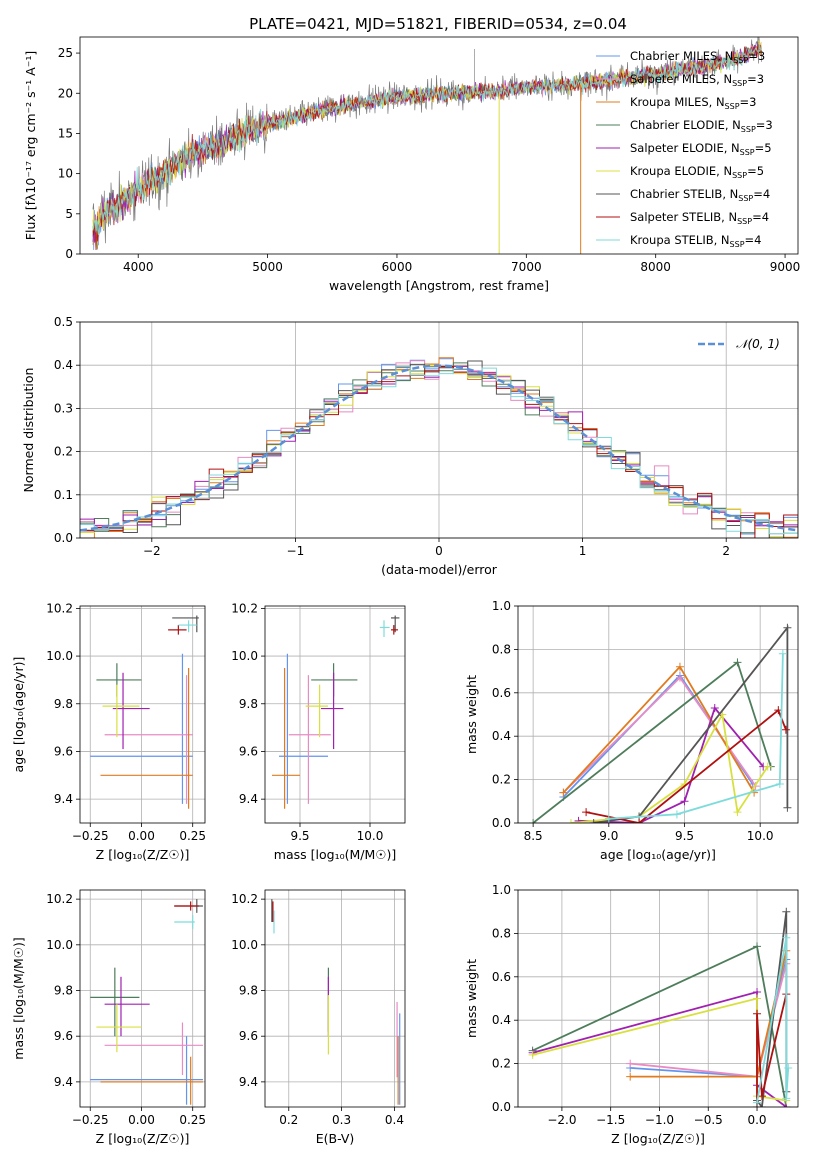 The image size is (819, 1170). What do you see at coordinates (59, 945) in the screenshot?
I see `y-tick-label: 10.0` at bounding box center [59, 945].